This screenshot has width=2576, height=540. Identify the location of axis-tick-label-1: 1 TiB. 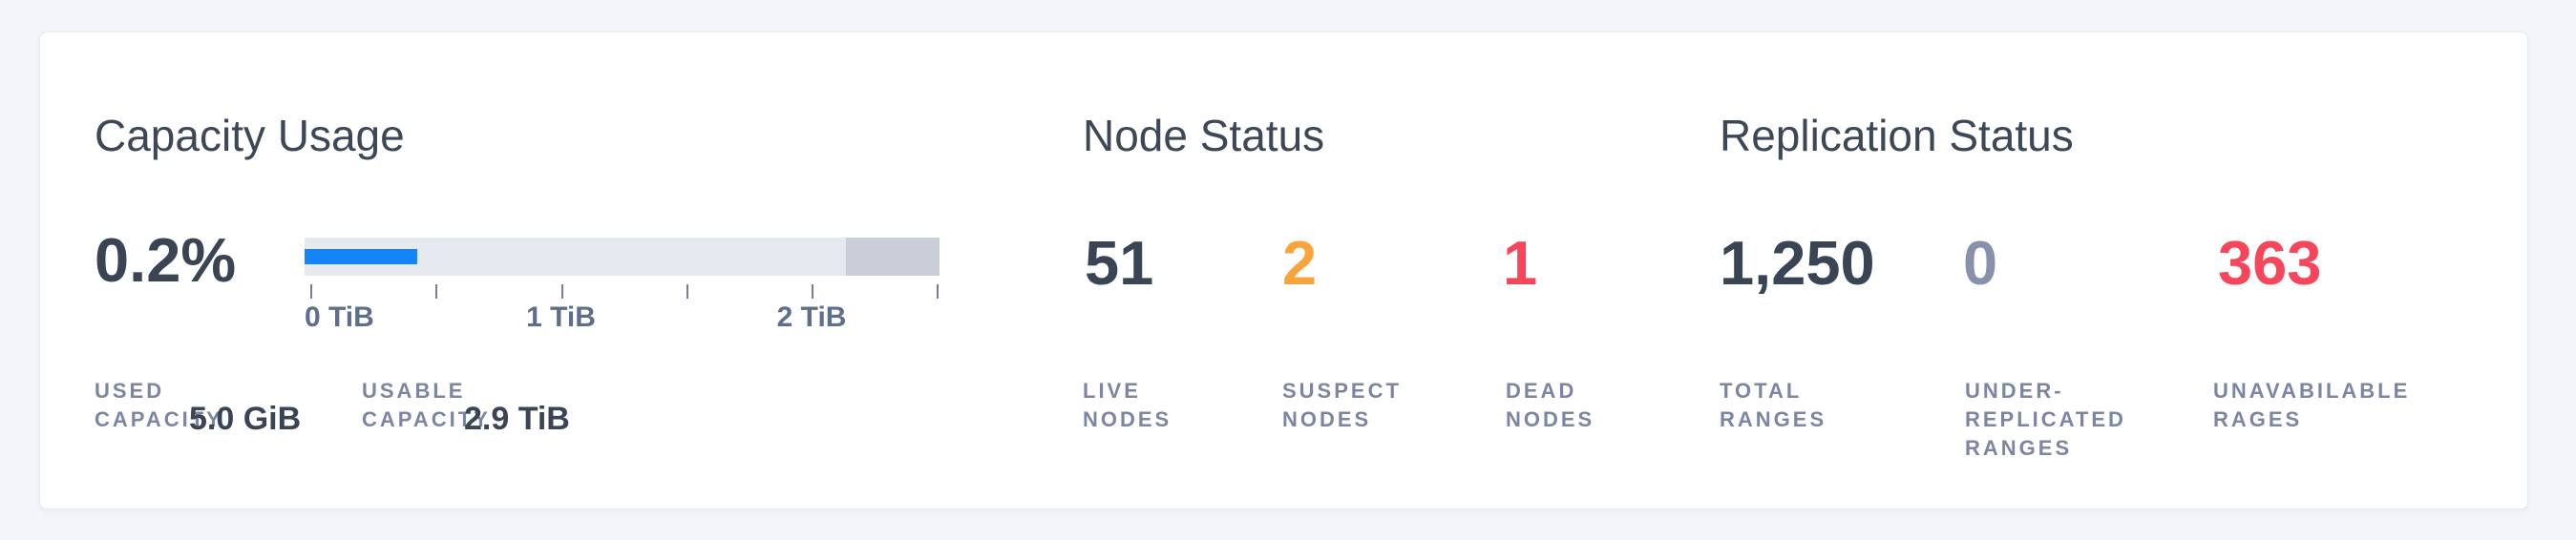
(561, 317).